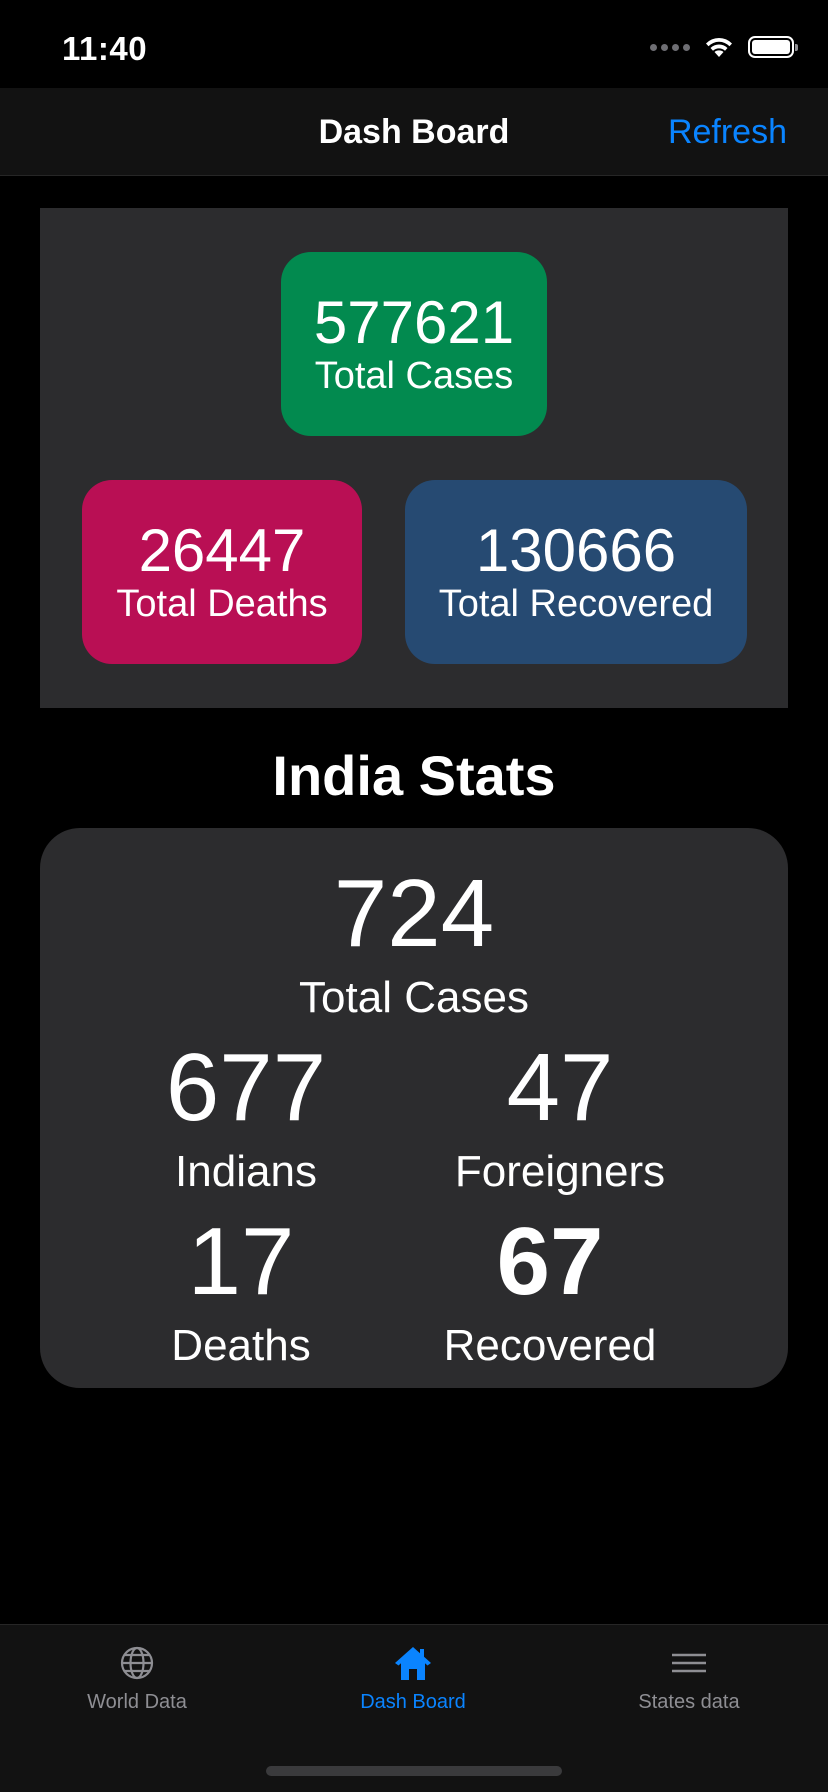 The image size is (828, 1792). What do you see at coordinates (241, 1345) in the screenshot?
I see `india-deaths-label: Deaths` at bounding box center [241, 1345].